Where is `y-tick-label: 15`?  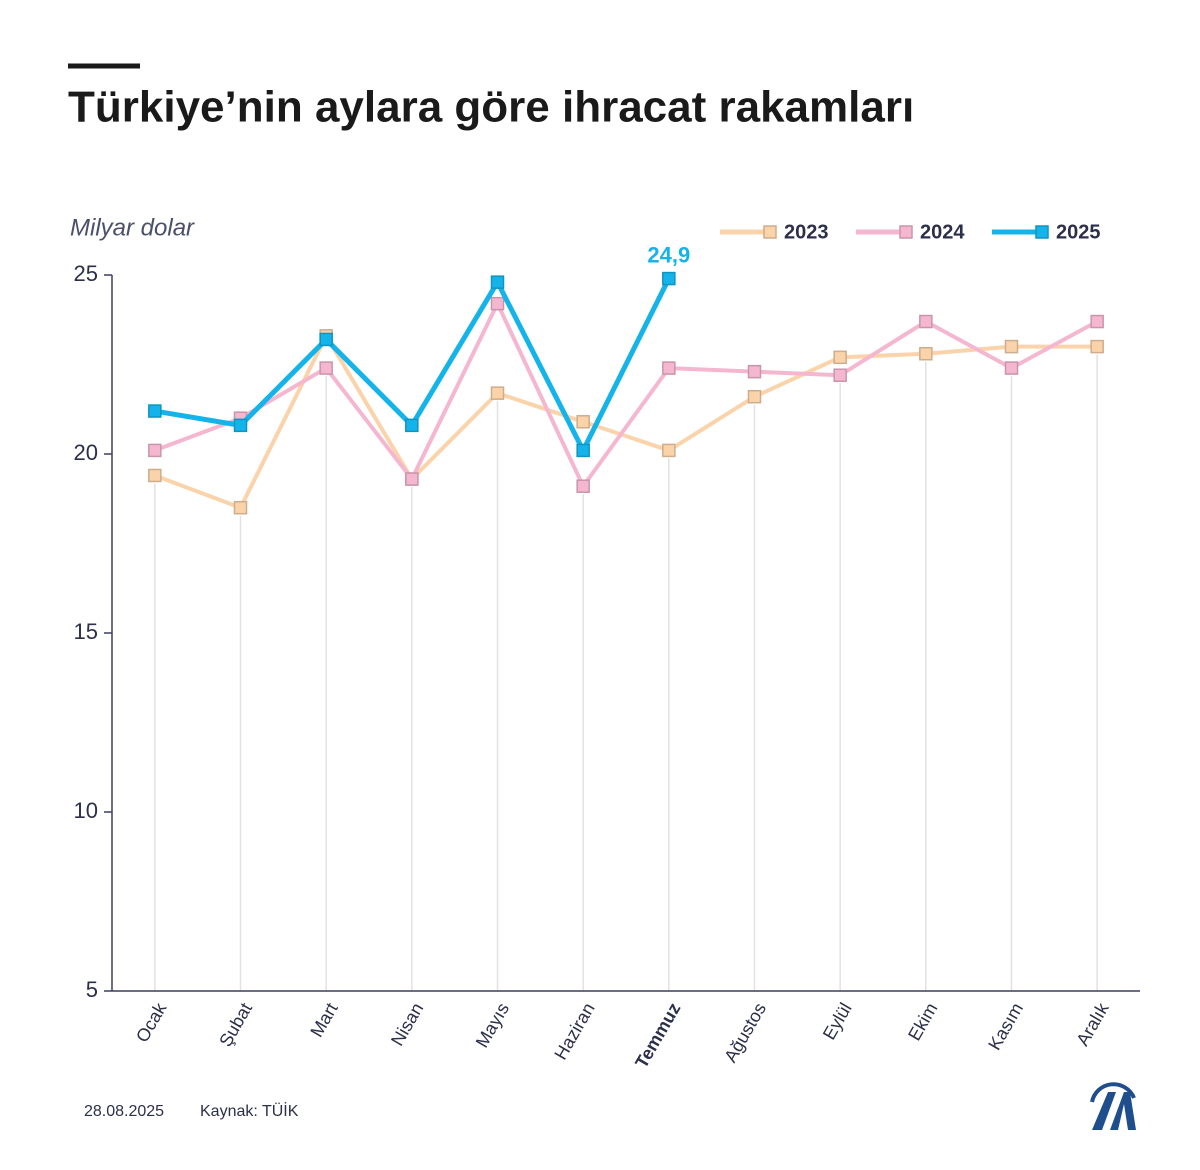
y-tick-label: 15 is located at coordinates (86, 631).